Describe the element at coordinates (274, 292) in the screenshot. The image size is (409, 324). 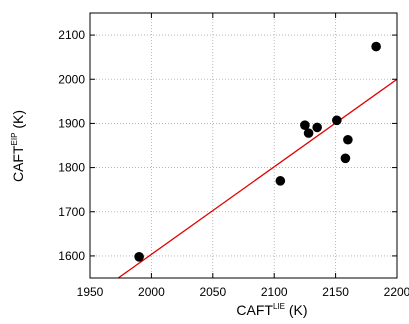
I see `x-tick-label-3: 2100` at that location.